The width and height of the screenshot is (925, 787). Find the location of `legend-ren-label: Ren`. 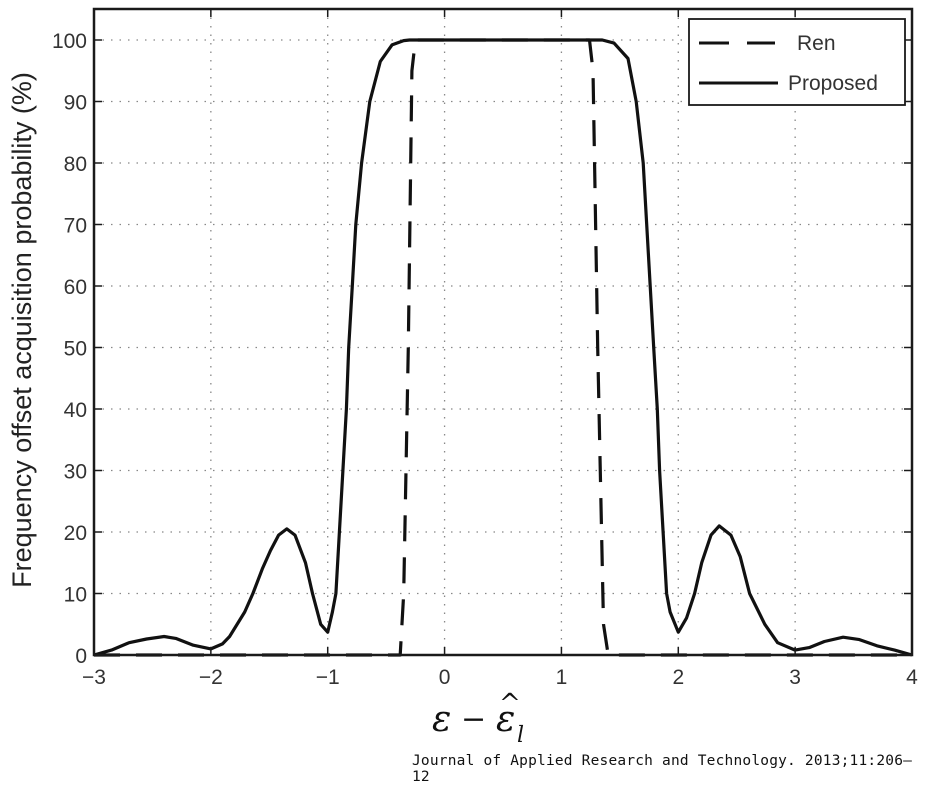

legend-ren-label: Ren is located at coordinates (816, 43).